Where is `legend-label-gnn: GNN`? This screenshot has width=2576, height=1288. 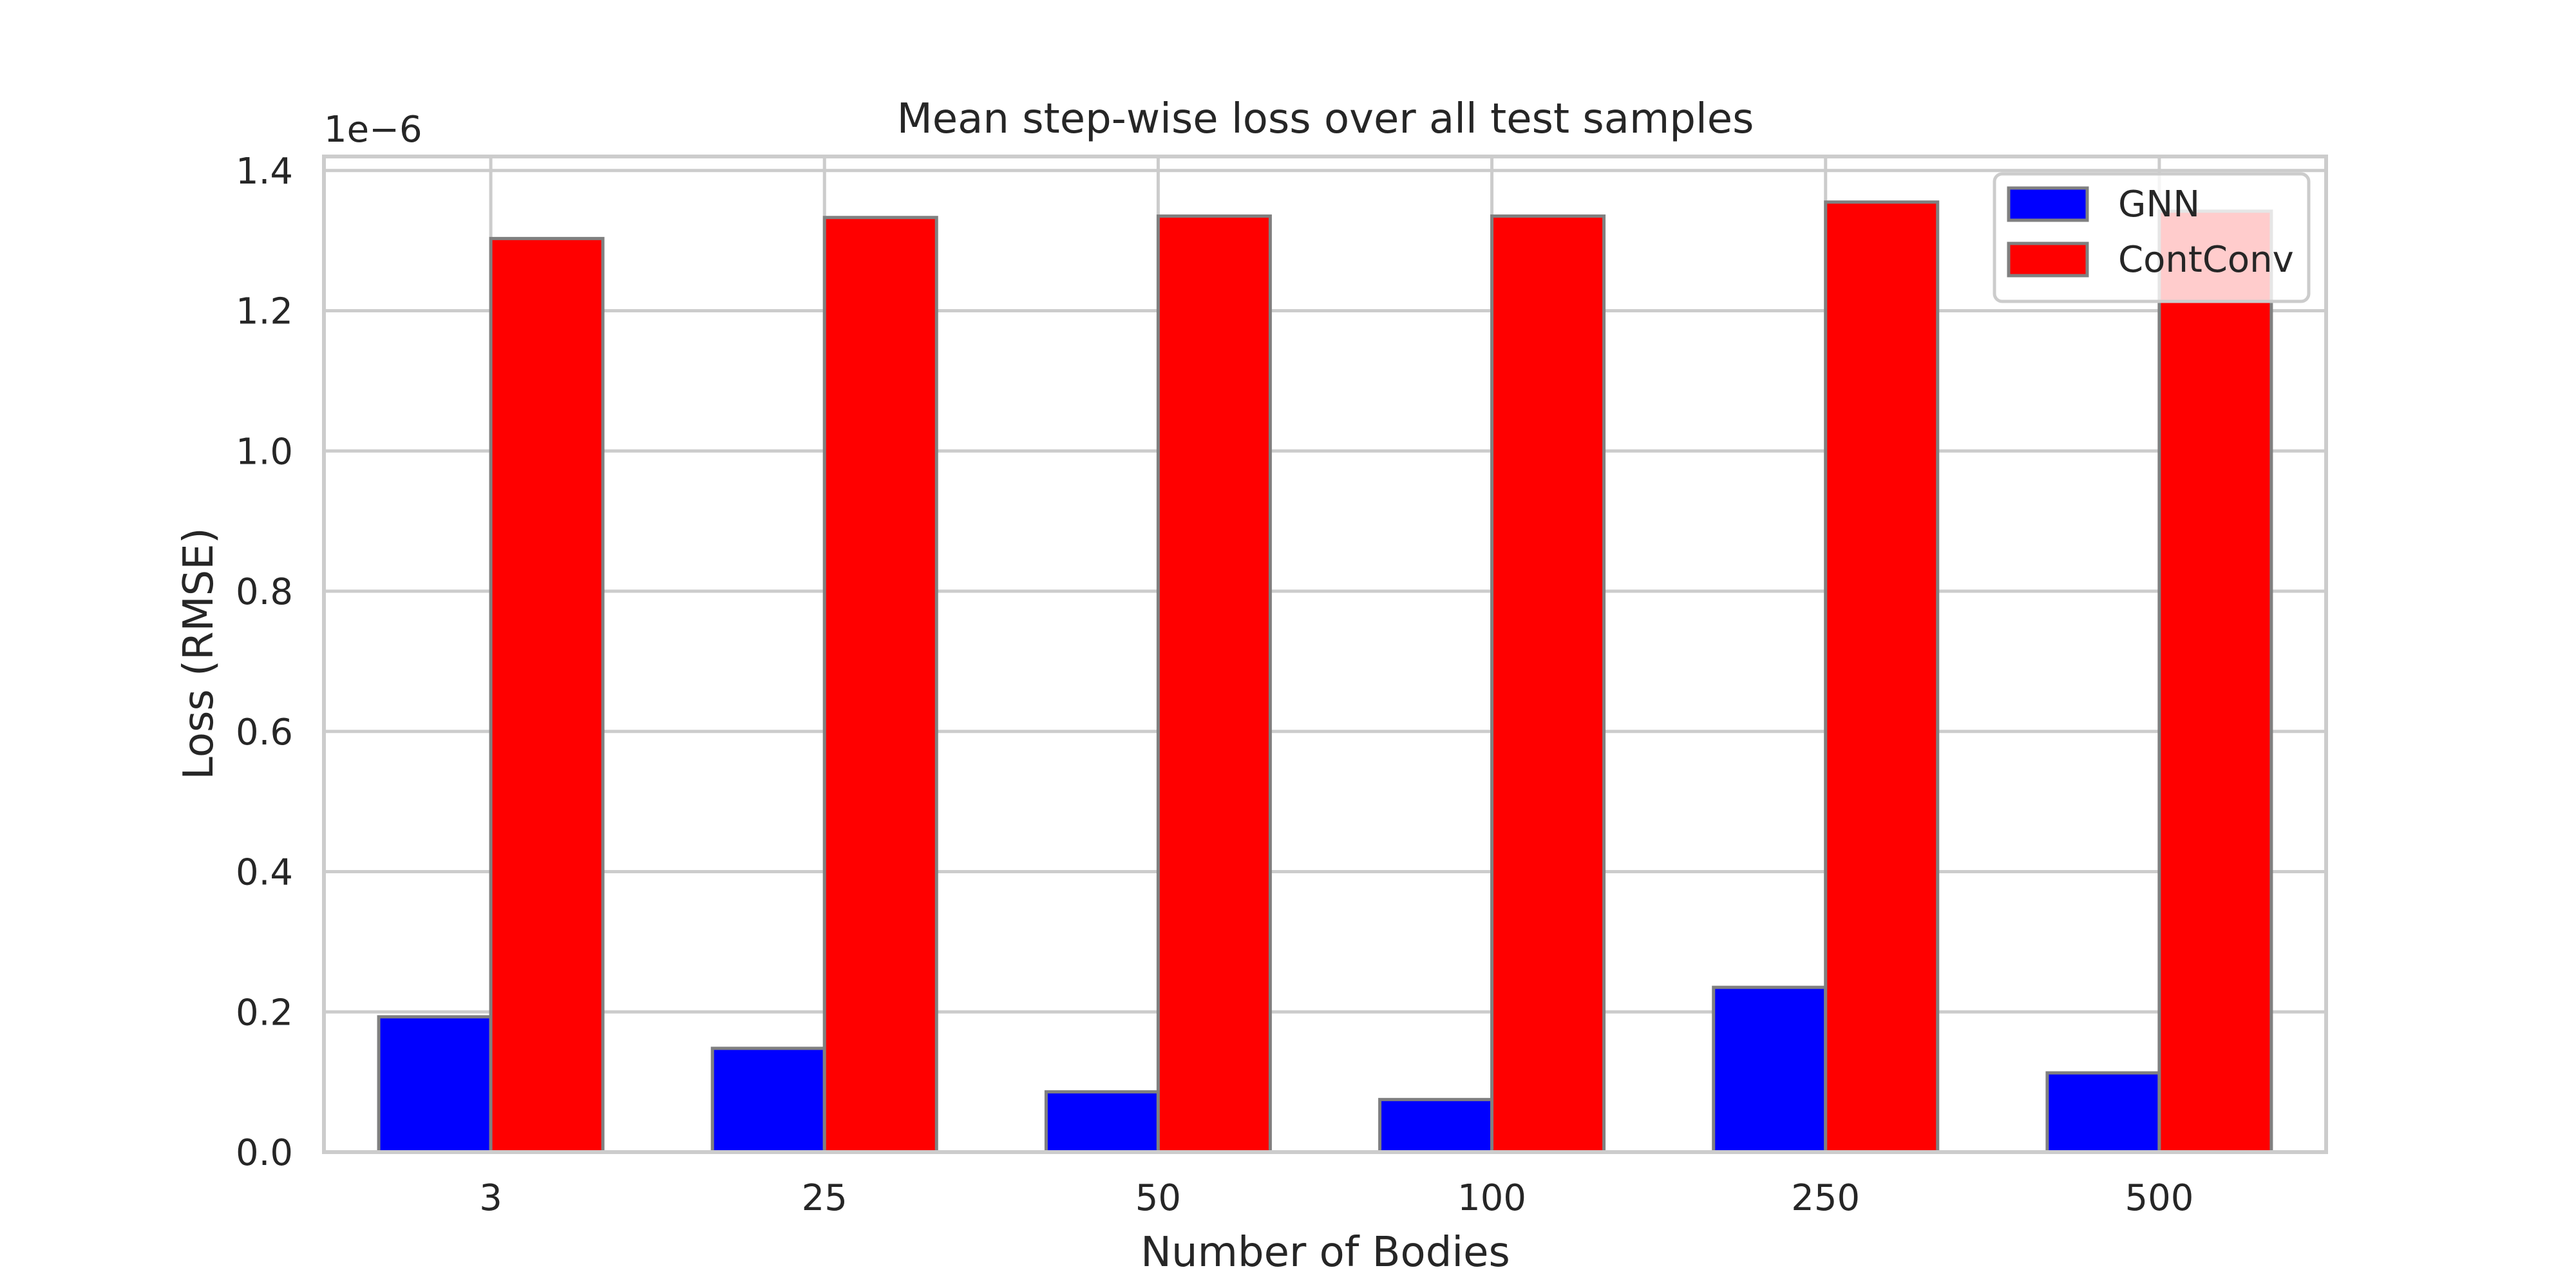
legend-label-gnn: GNN is located at coordinates (2159, 205).